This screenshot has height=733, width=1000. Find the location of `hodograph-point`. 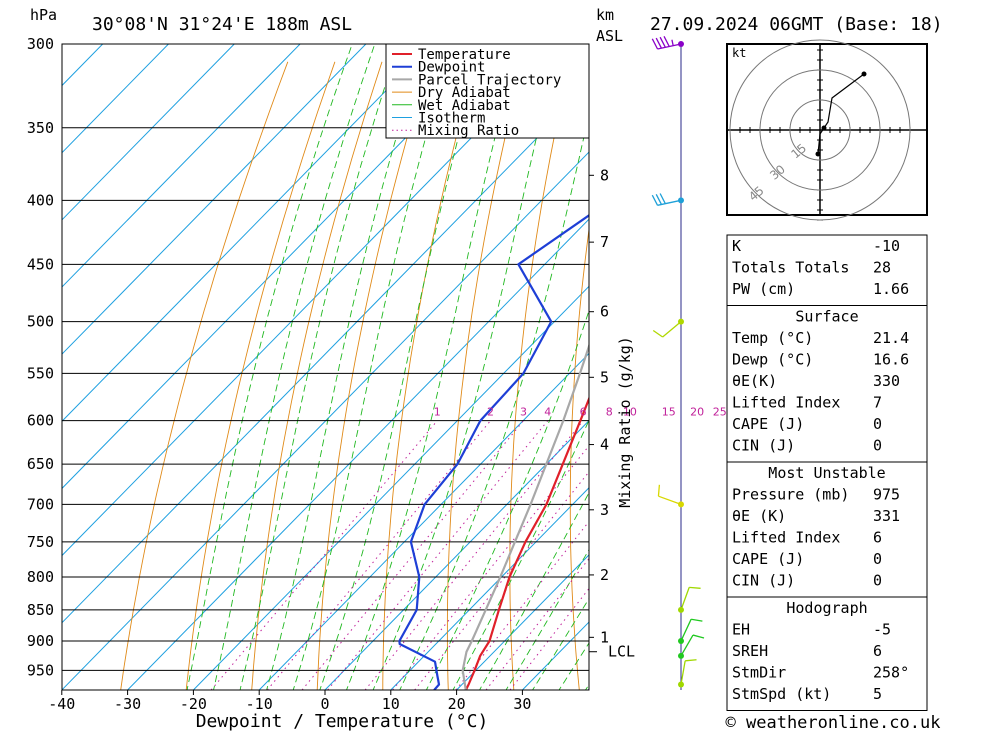

hodograph-point is located at coordinates (824, 128).